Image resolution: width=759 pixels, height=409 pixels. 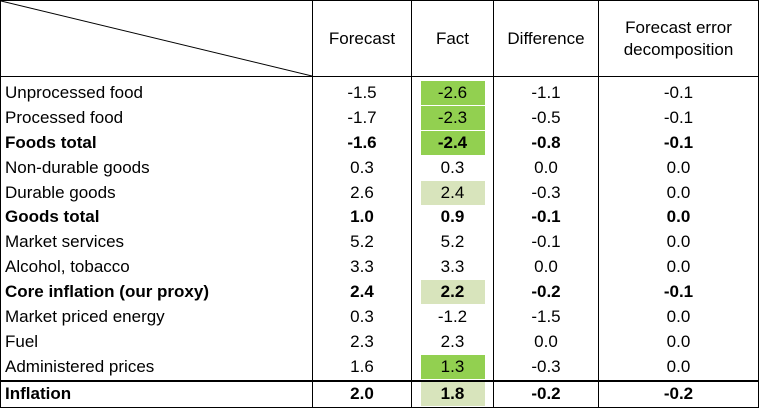 What do you see at coordinates (156, 118) in the screenshot?
I see `row-label: Processed food` at bounding box center [156, 118].